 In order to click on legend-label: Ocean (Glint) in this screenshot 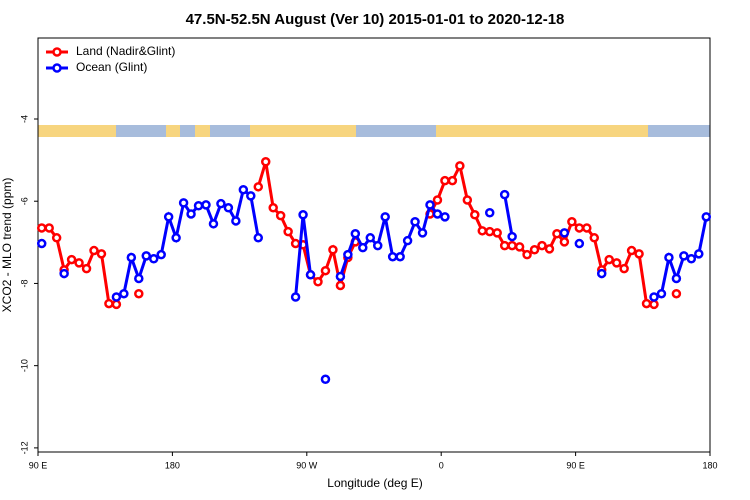, I will do `click(111, 67)`.